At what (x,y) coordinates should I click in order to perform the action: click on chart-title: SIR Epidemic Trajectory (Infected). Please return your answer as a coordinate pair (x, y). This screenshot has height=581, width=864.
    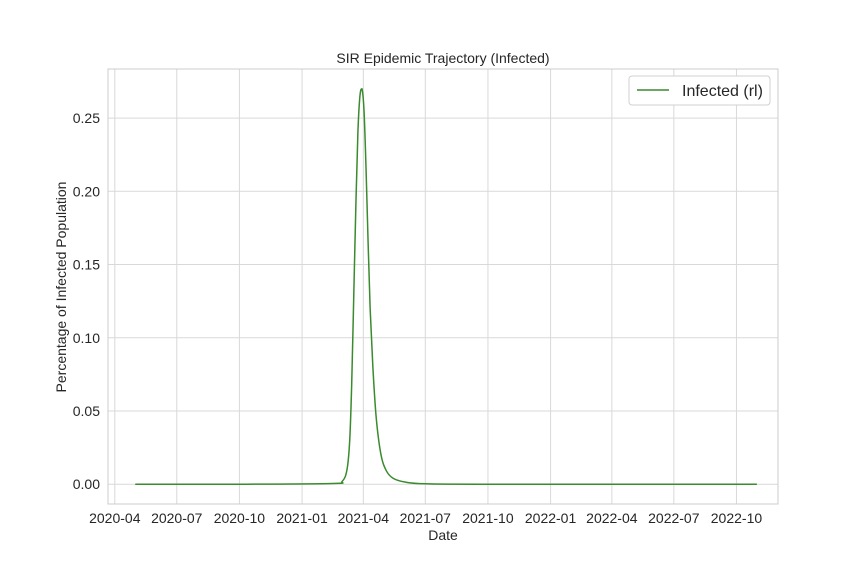
    Looking at the image, I should click on (442, 58).